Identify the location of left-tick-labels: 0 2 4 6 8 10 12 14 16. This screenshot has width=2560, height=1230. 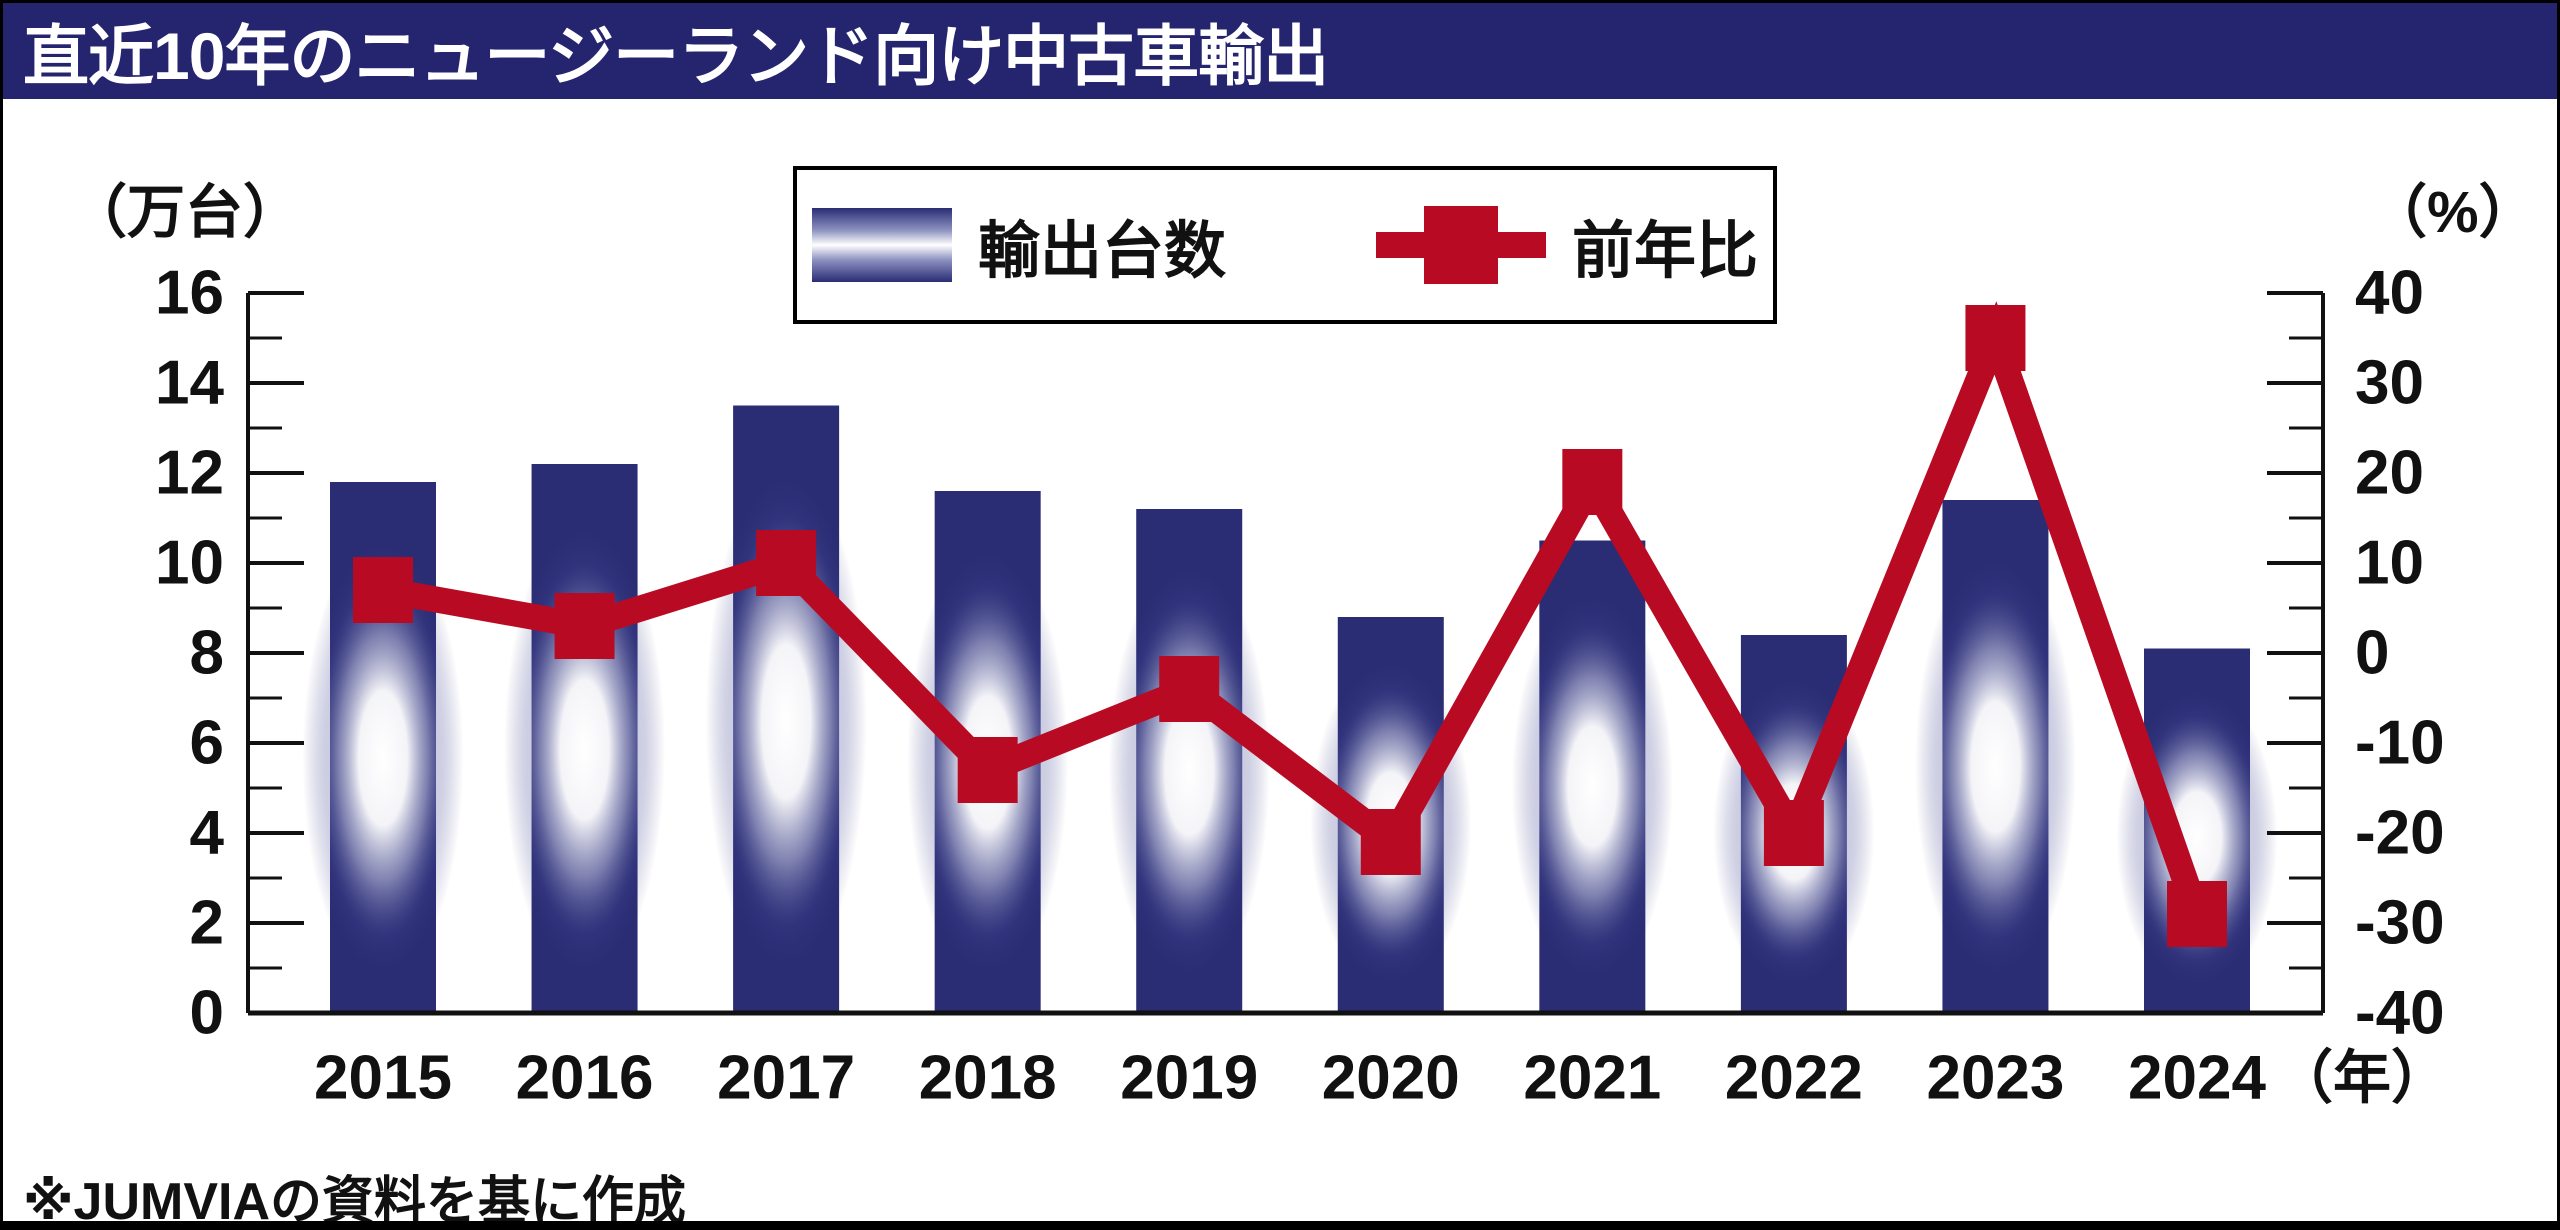
(189, 653).